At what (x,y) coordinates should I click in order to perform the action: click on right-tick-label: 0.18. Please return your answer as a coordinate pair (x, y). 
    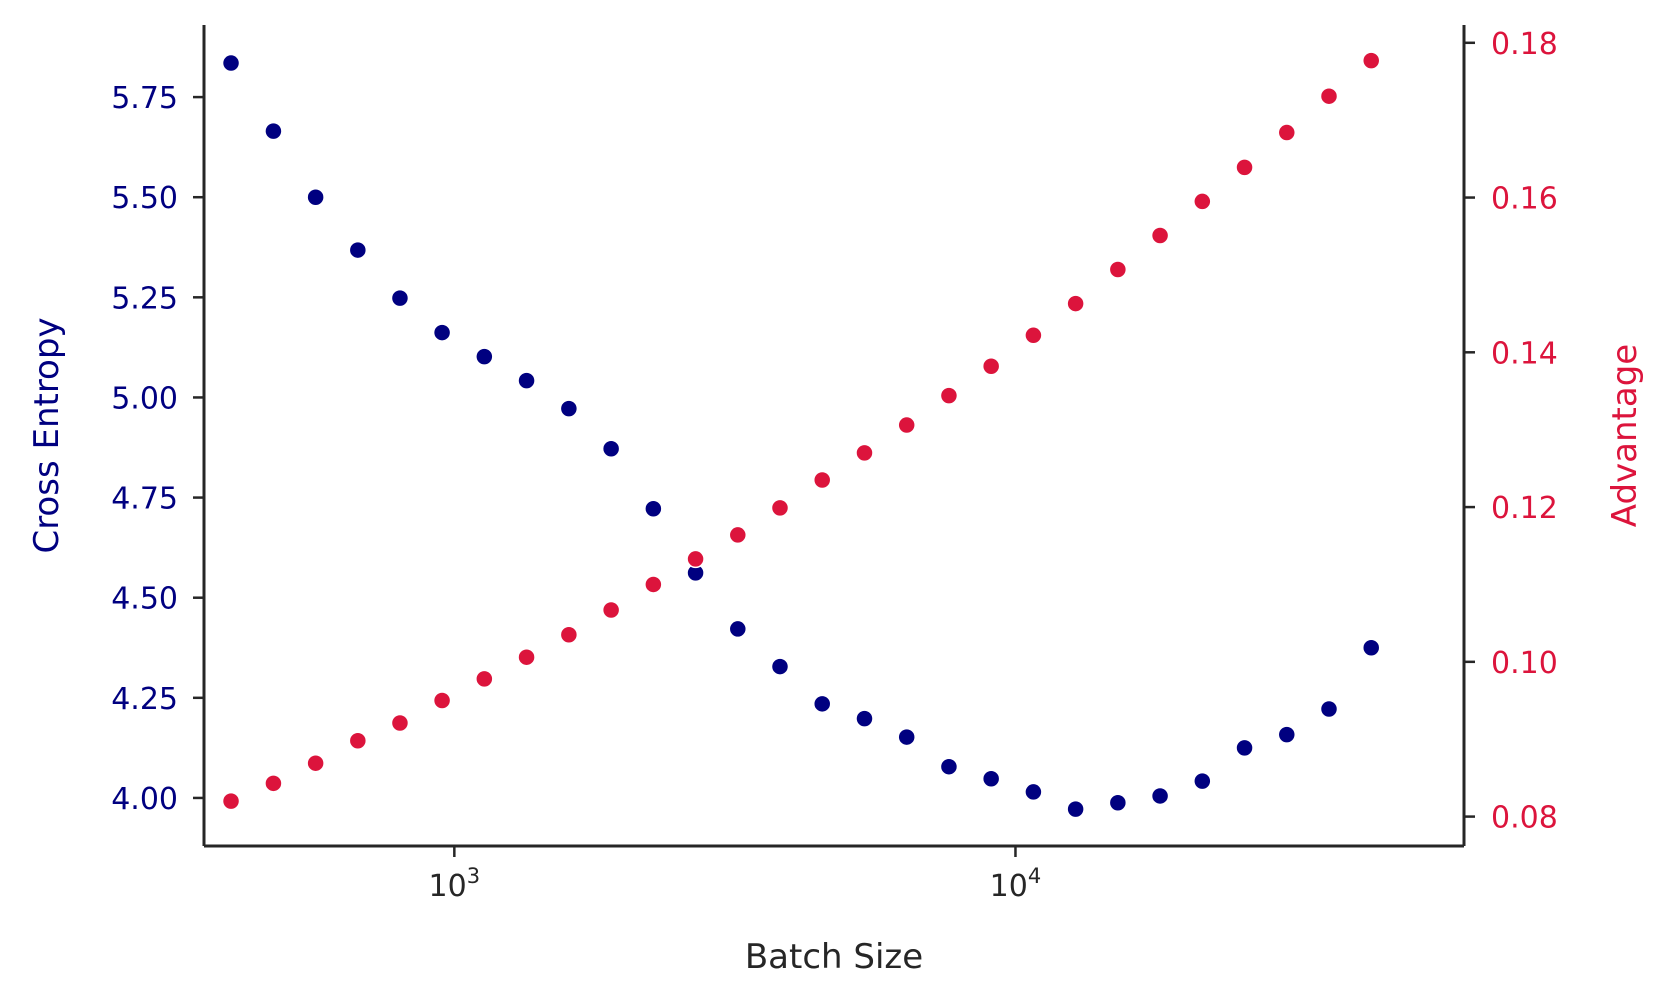
    Looking at the image, I should click on (1524, 44).